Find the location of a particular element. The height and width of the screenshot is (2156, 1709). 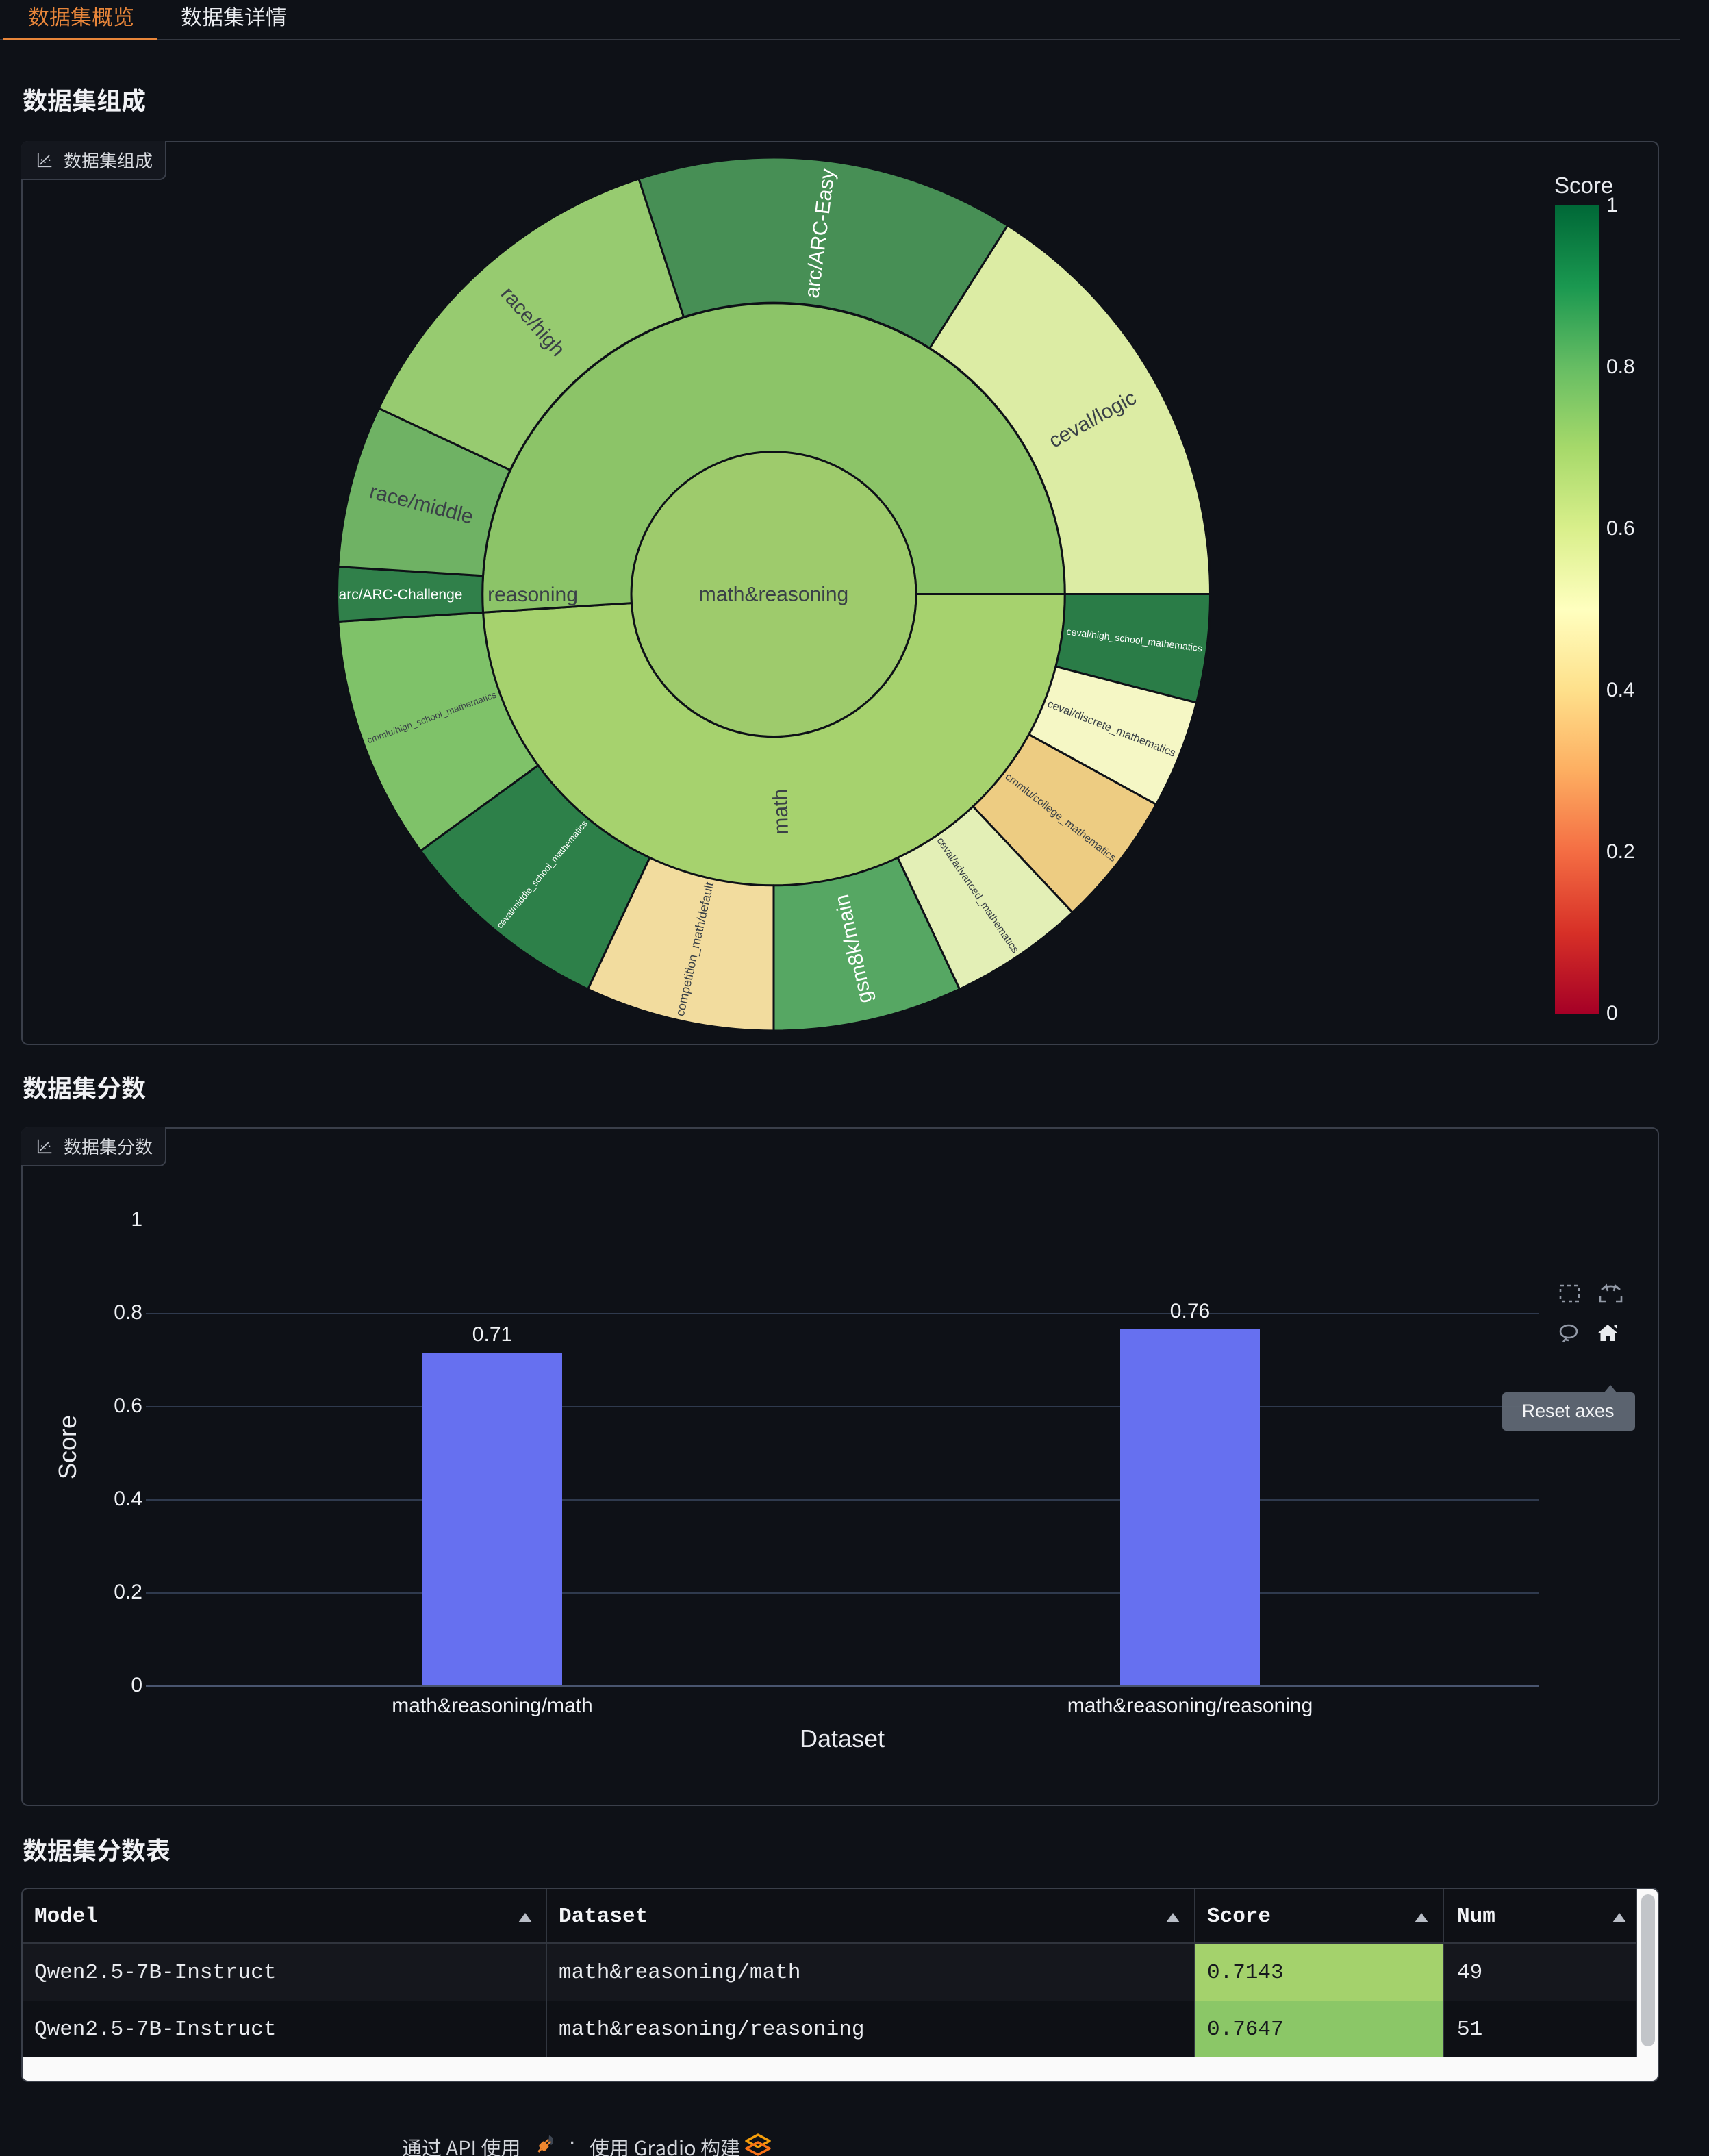

svg-text: math&reasoning is located at coordinates (773, 595).